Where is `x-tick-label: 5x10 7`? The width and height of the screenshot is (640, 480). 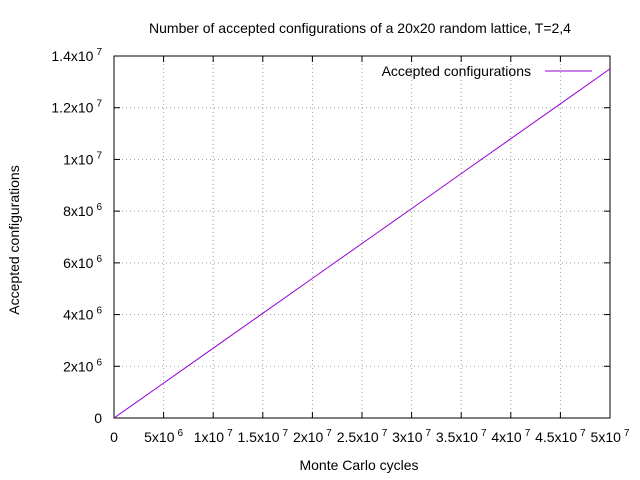 x-tick-label: 5x10 7 is located at coordinates (610, 436).